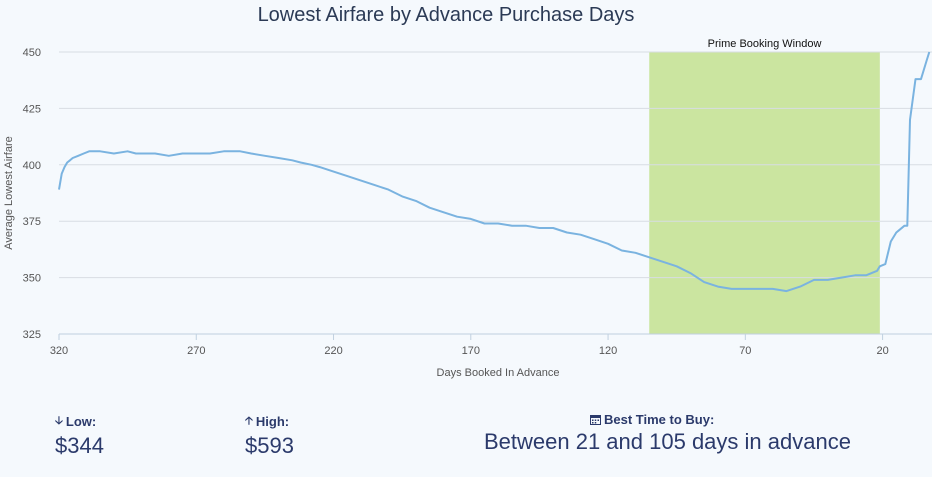 This screenshot has height=477, width=932. I want to click on arrow-down-icon: 🡣, so click(59, 421).